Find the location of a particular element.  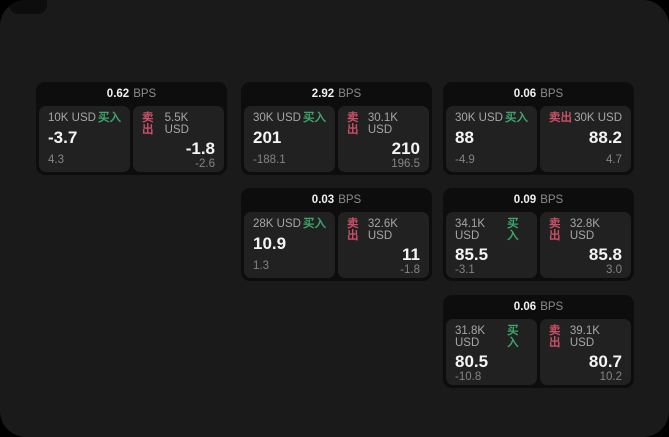

buy-main-value: 85.5 is located at coordinates (472, 254).